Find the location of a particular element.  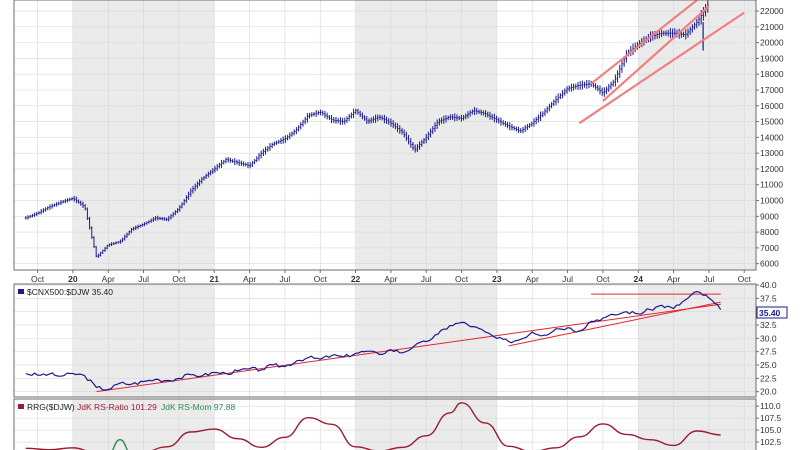

ratio-ytick-label-0: 20.0 is located at coordinates (768, 392).